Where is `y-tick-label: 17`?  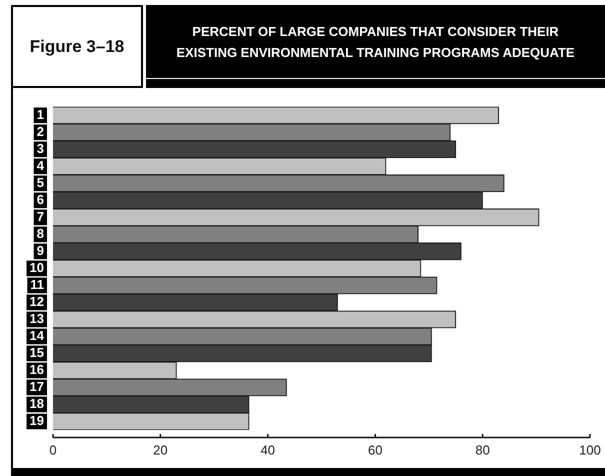
y-tick-label: 17 is located at coordinates (37, 386).